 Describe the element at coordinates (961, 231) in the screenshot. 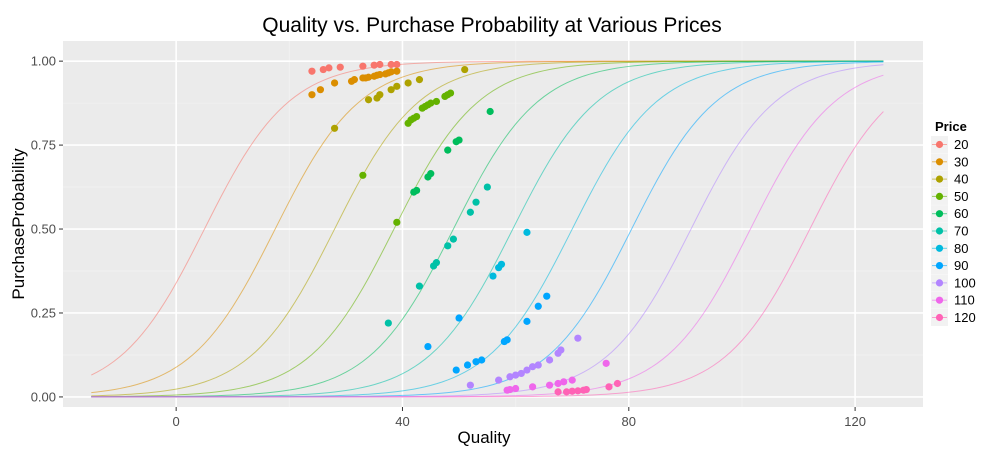

I see `legend-label: 70` at that location.